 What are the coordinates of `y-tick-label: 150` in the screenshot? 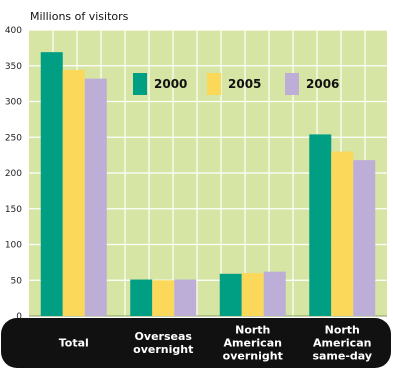 It's located at (13, 210).